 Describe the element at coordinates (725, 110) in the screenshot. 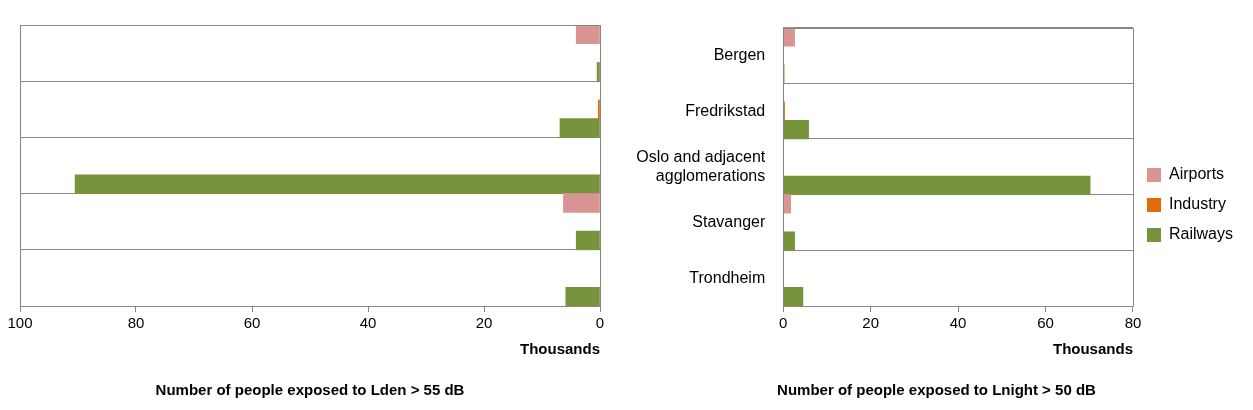

I see `y-tick-label: Fredrikstad` at that location.